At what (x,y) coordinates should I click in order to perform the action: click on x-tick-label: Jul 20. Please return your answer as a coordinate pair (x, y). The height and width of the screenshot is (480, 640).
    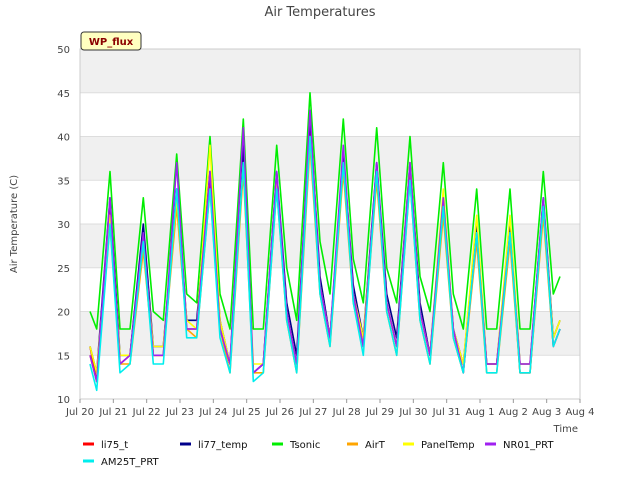
    Looking at the image, I should click on (79, 412).